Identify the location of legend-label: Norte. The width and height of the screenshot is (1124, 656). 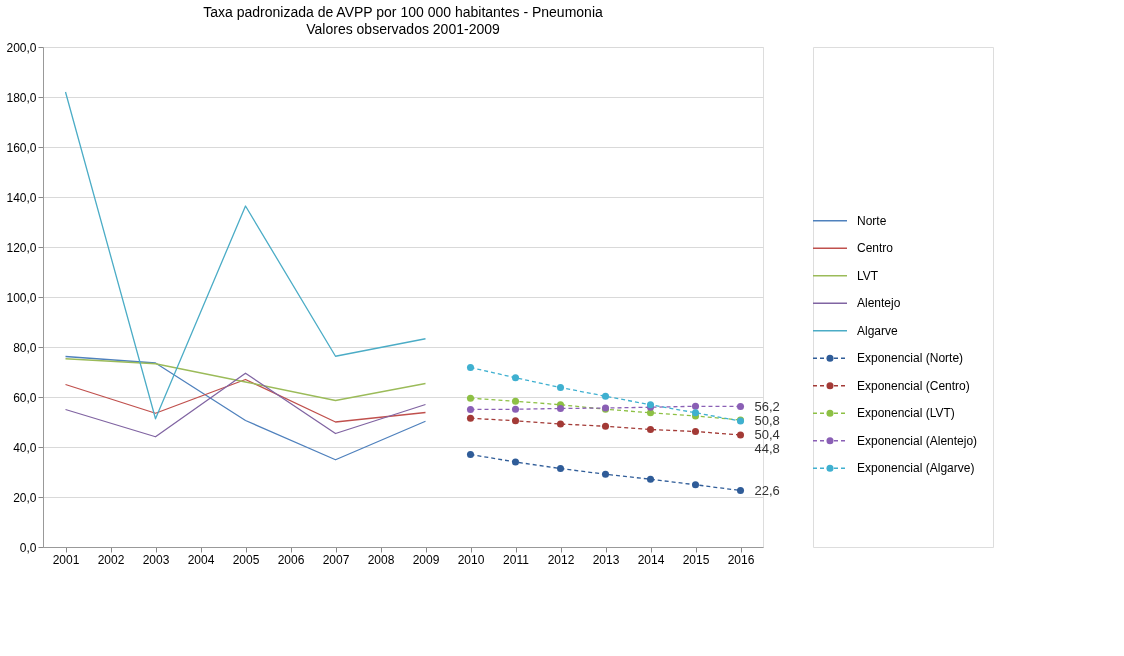
(872, 220).